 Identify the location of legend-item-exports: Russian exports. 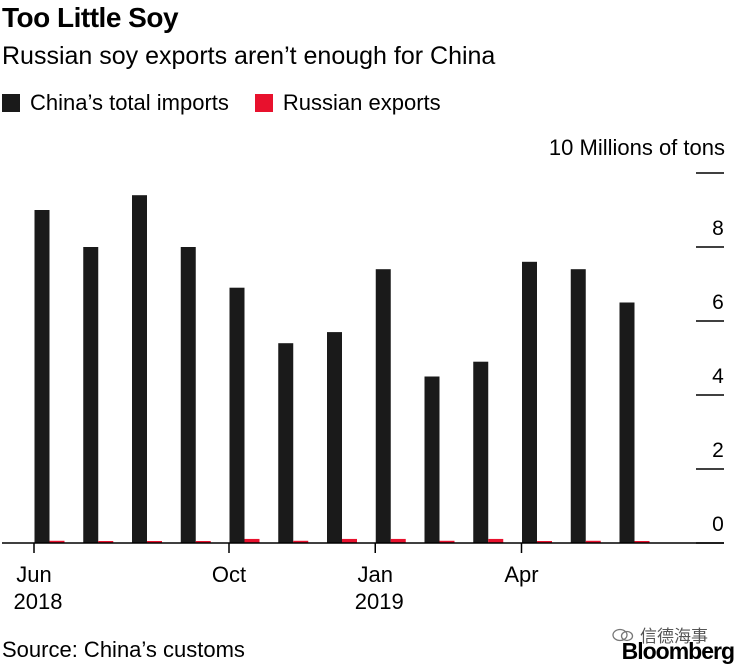
(347, 103).